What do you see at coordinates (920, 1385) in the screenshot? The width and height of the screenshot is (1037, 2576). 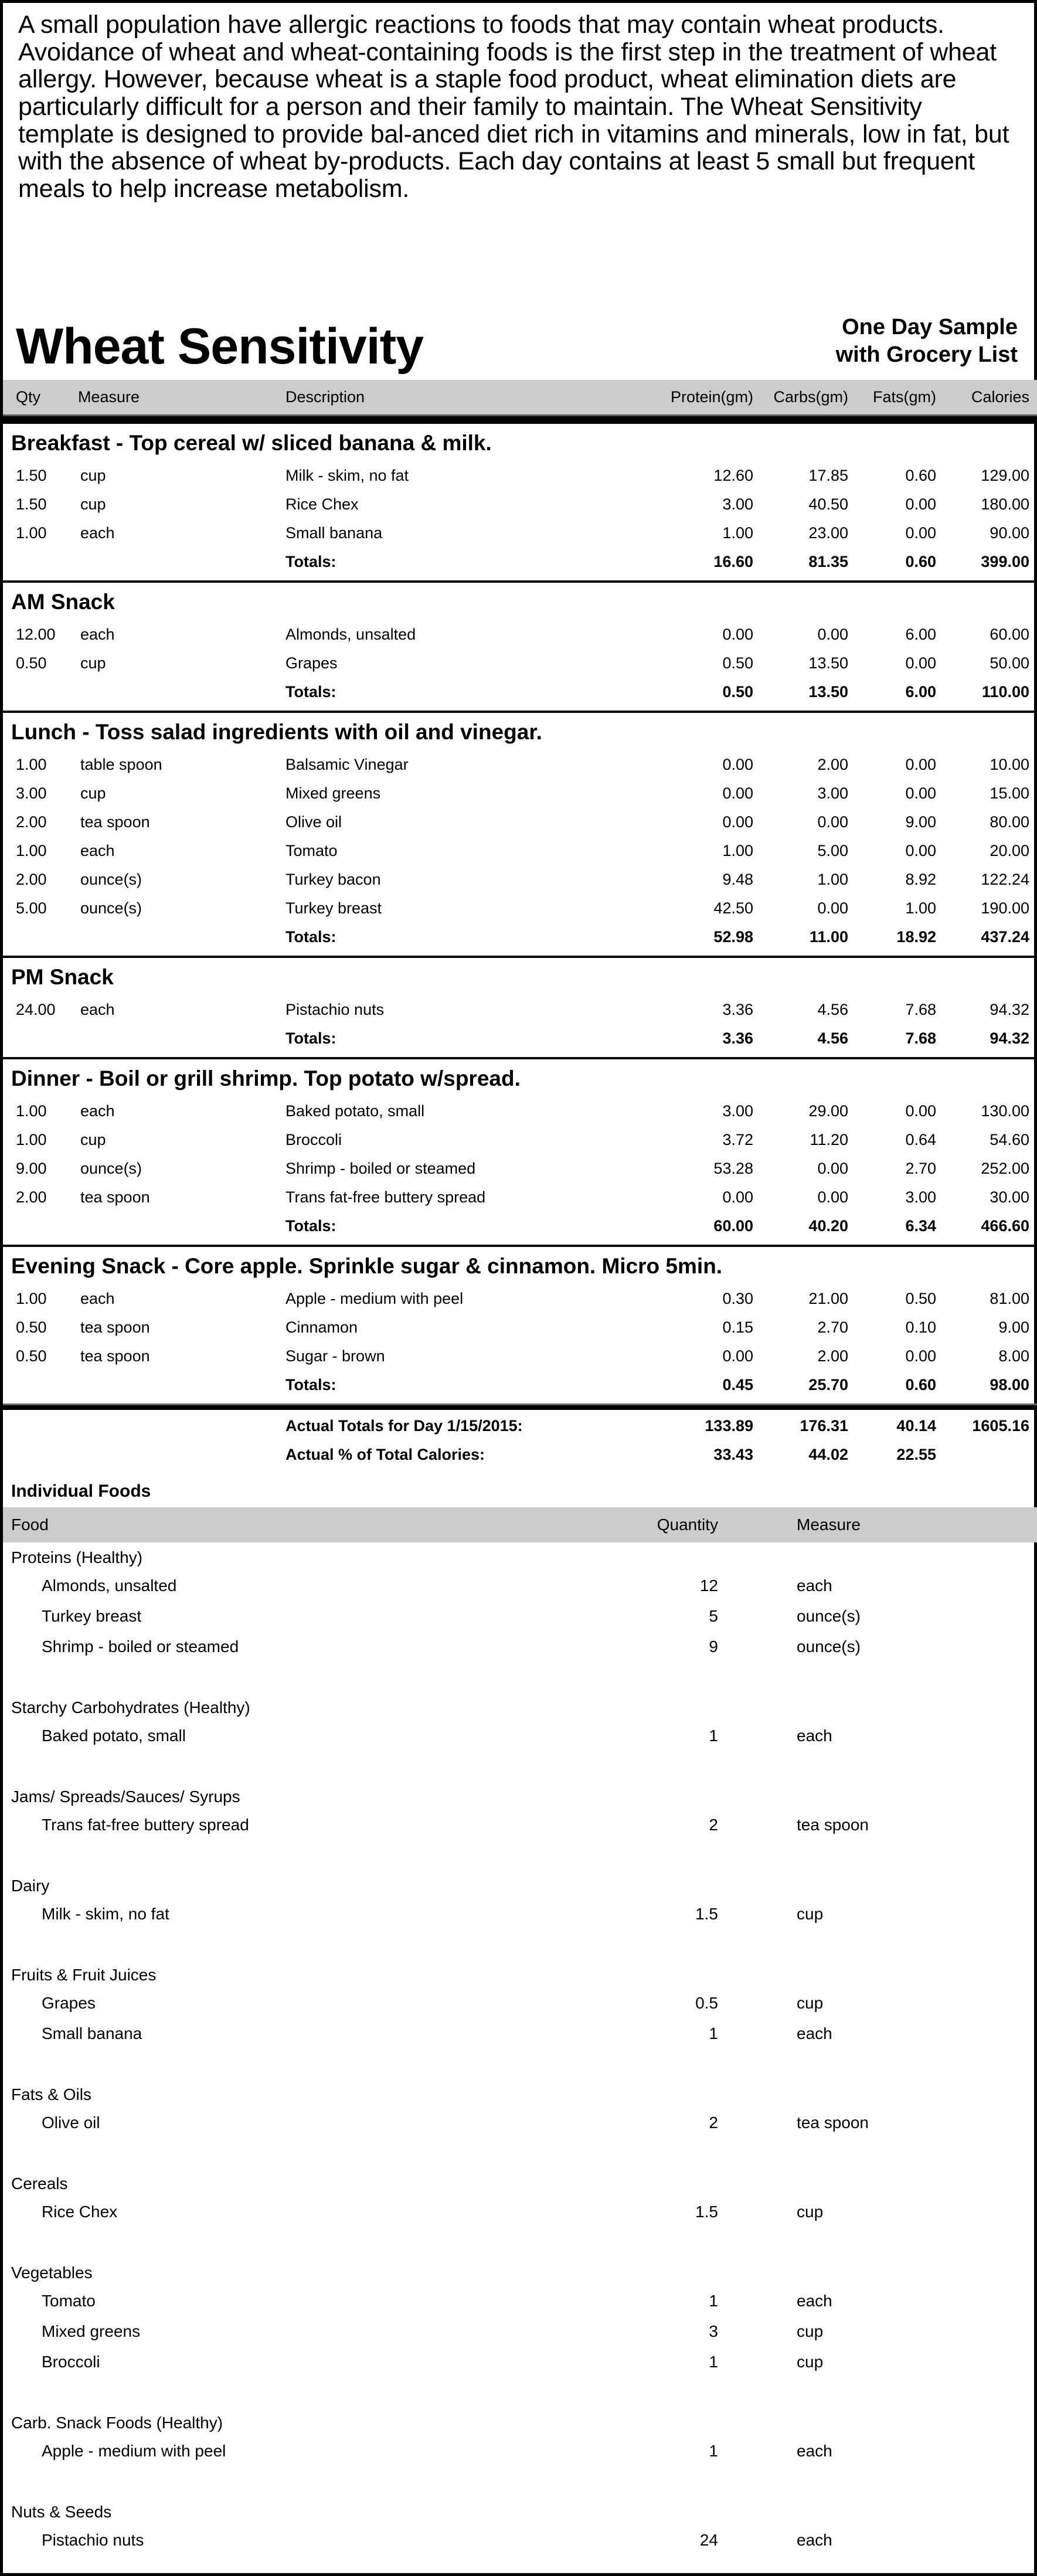 I see `totals-fats: 0.60` at bounding box center [920, 1385].